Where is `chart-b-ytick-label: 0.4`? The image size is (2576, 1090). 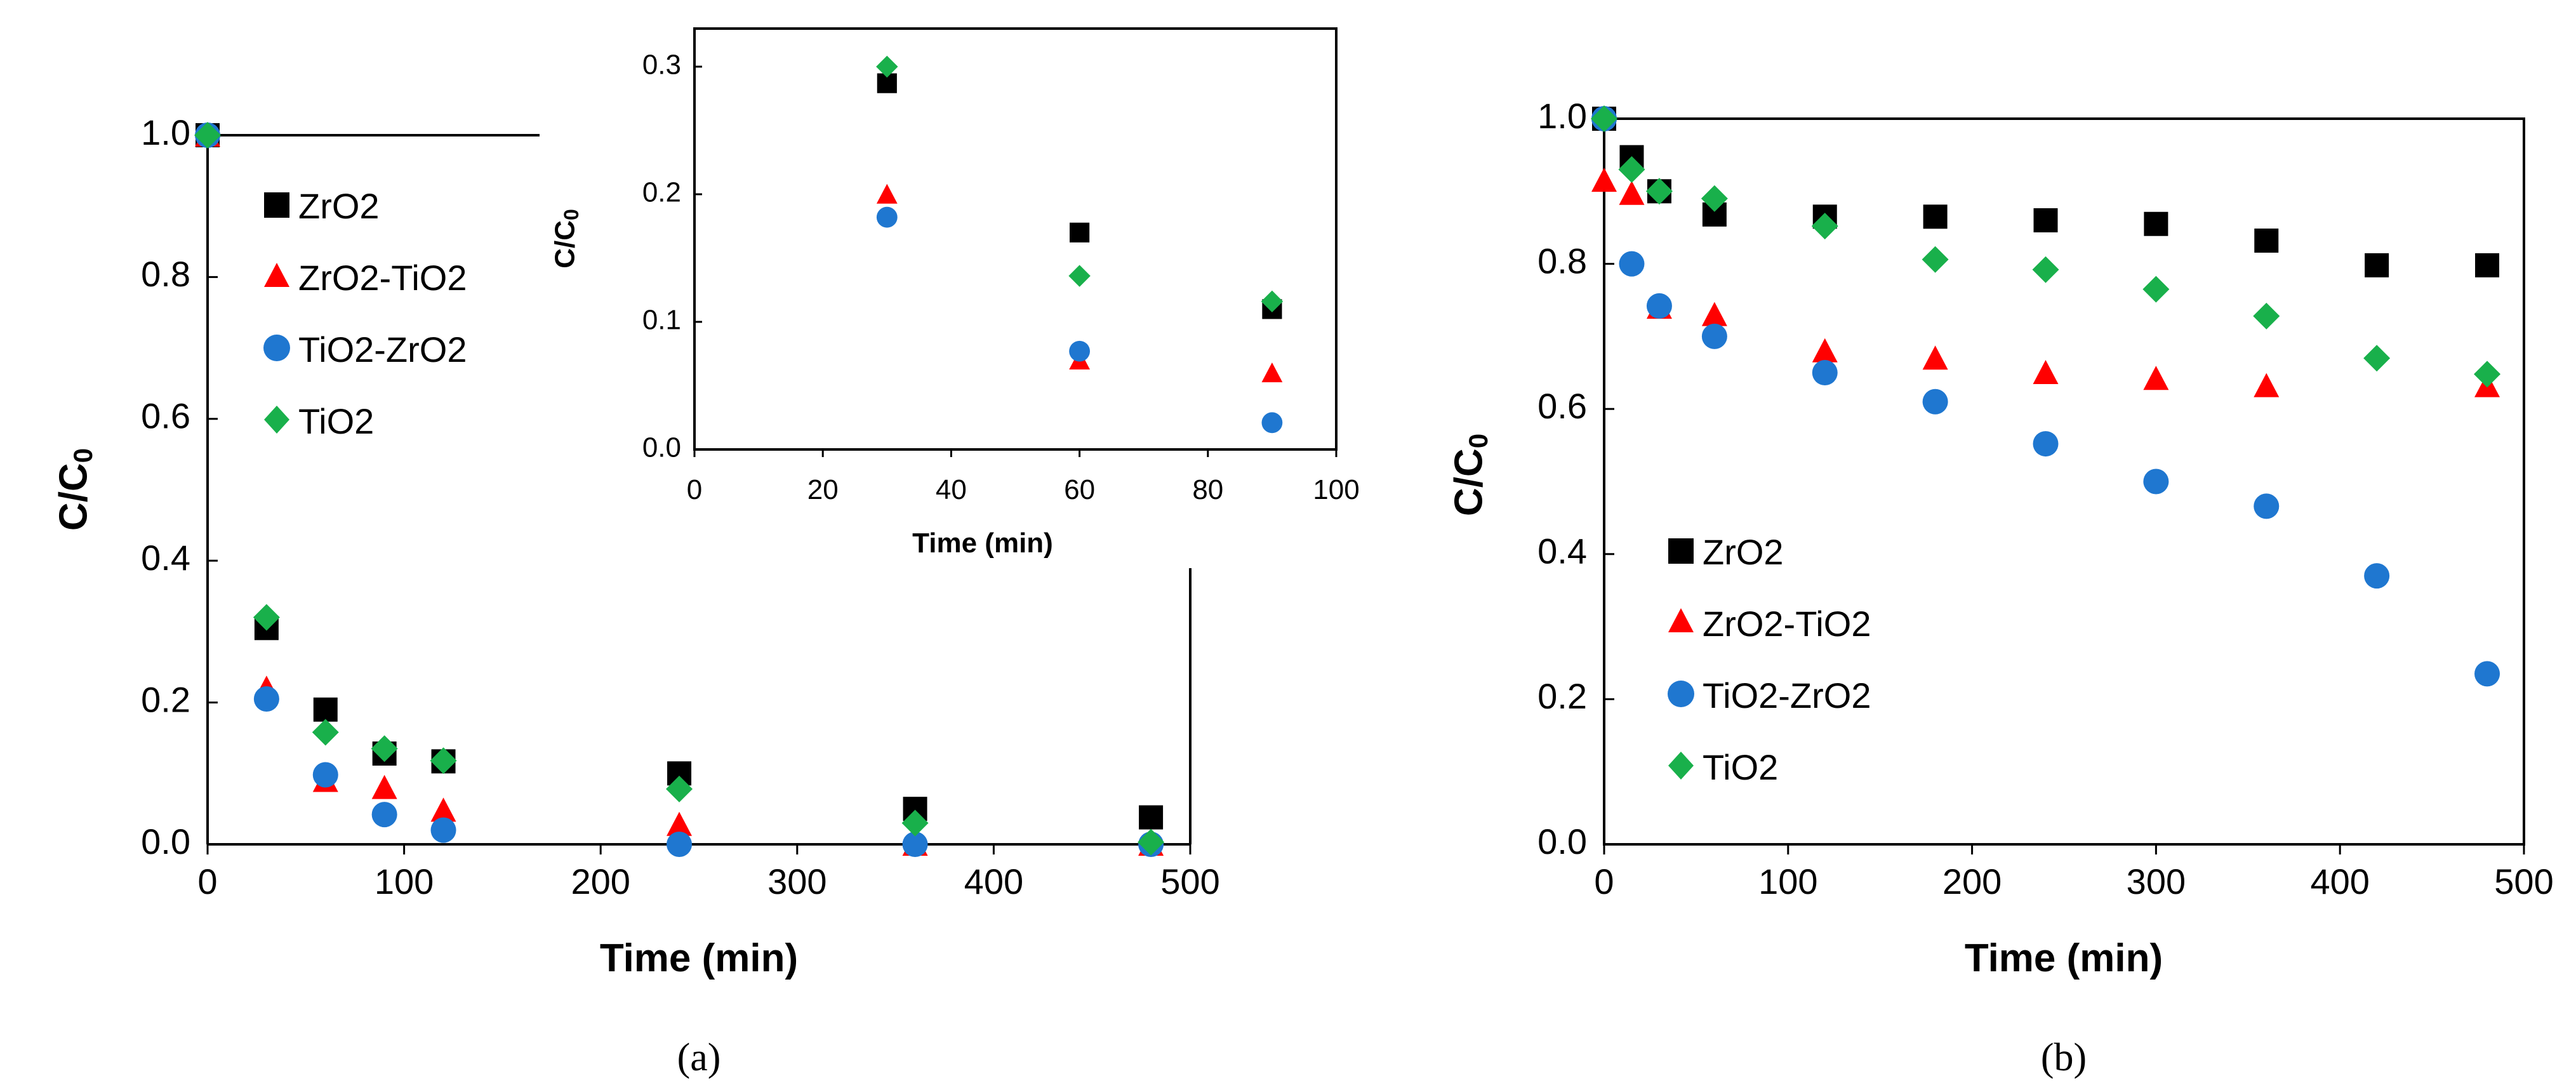
chart-b-ytick-label: 0.4 is located at coordinates (1562, 551).